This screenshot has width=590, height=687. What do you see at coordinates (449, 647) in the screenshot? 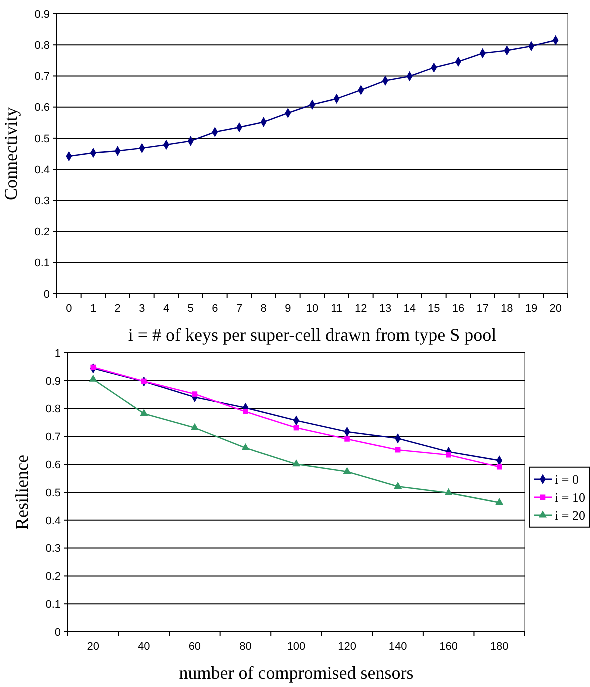
I see `x-tick-label: 160` at bounding box center [449, 647].